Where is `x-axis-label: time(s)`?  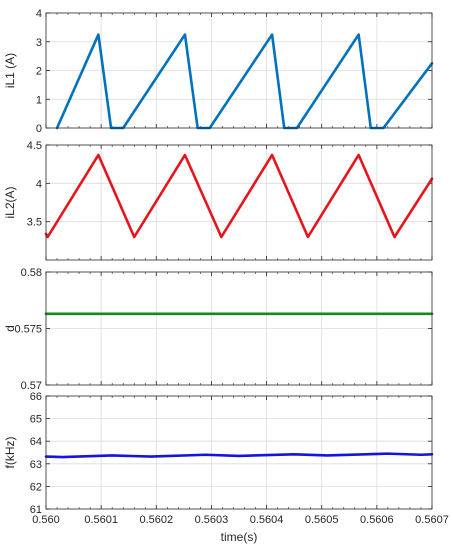
x-axis-label: time(s) is located at coordinates (239, 537).